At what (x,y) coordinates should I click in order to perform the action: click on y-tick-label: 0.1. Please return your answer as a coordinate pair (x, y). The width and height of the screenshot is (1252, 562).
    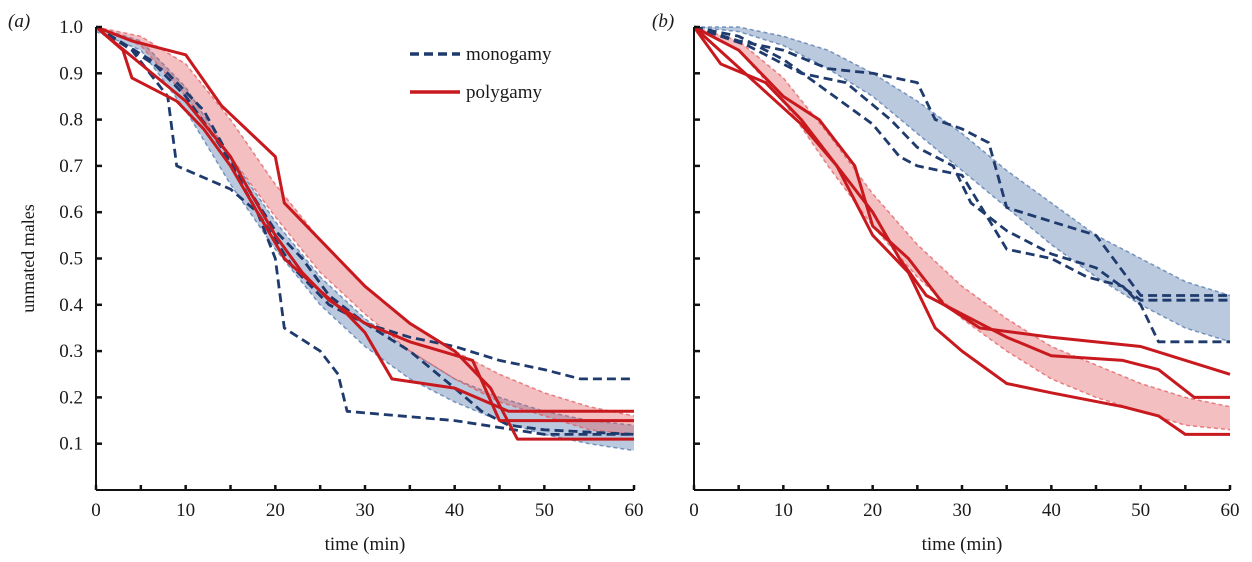
    Looking at the image, I should click on (71, 444).